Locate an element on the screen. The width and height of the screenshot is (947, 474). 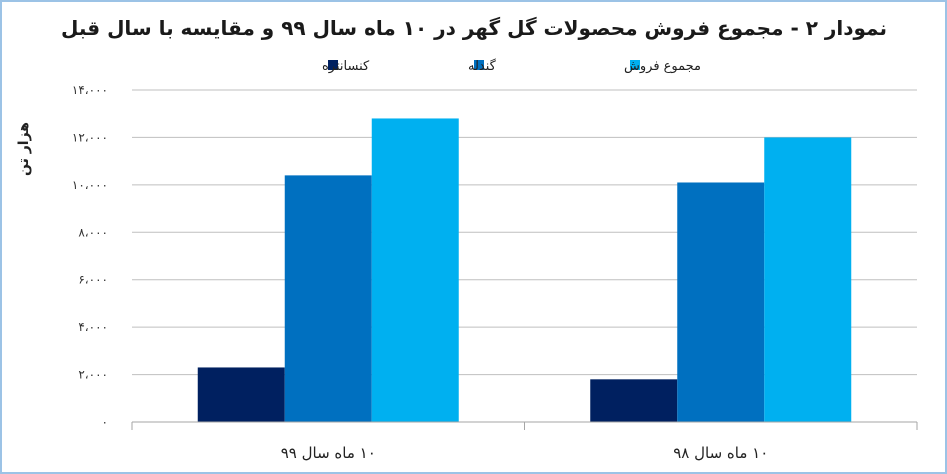
x-tick-label: ۱۰ ماه سال ۹۸ is located at coordinates (720, 453).